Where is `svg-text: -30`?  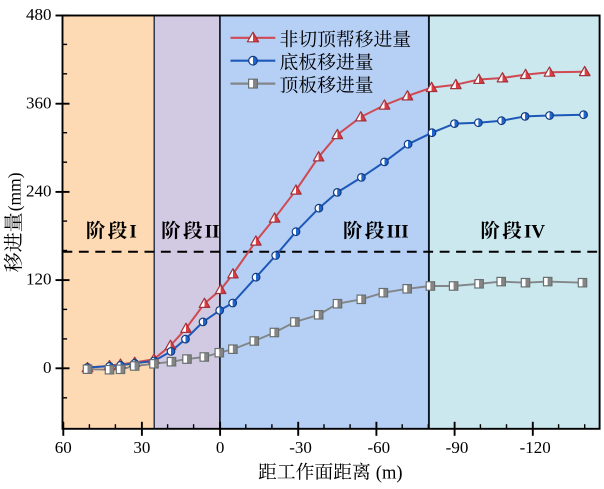 svg-text: -30 is located at coordinates (300, 447).